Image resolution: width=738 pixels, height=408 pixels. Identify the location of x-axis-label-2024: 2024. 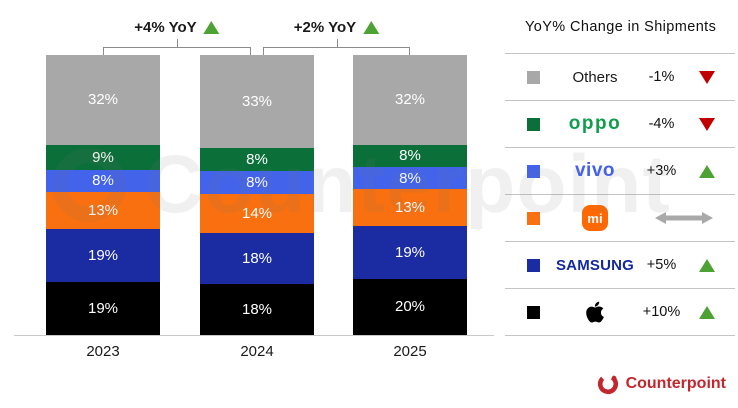
(257, 351).